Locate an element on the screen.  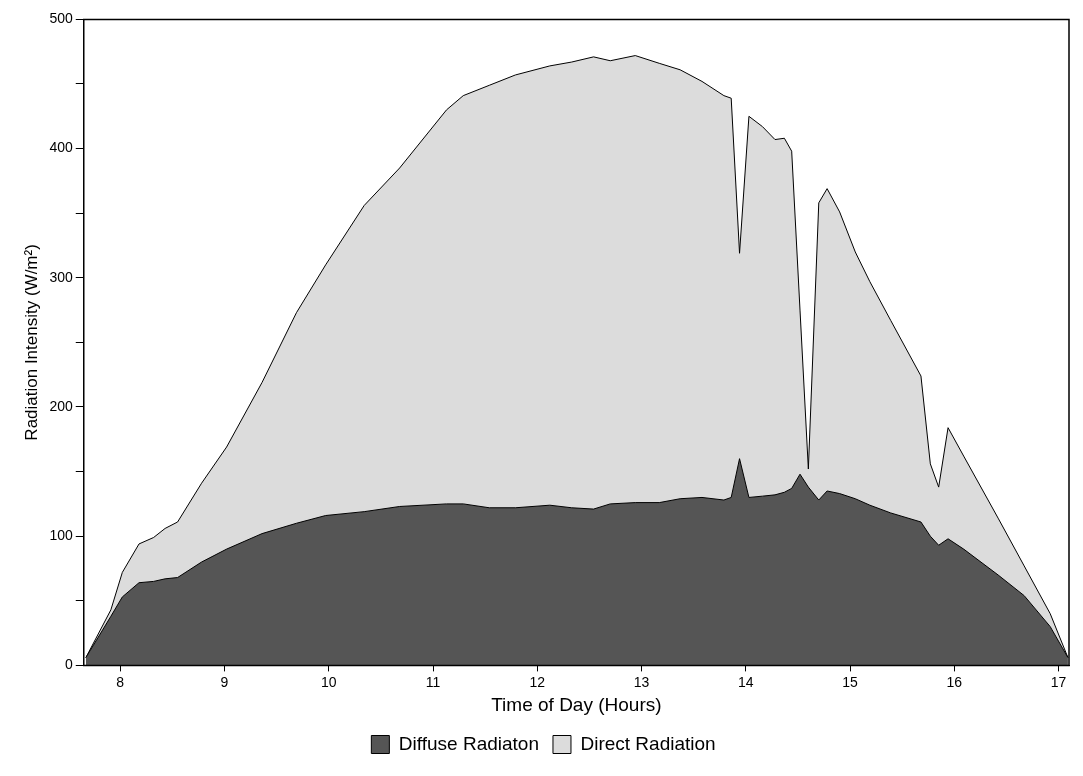
x-tick-label: 13 is located at coordinates (641, 681).